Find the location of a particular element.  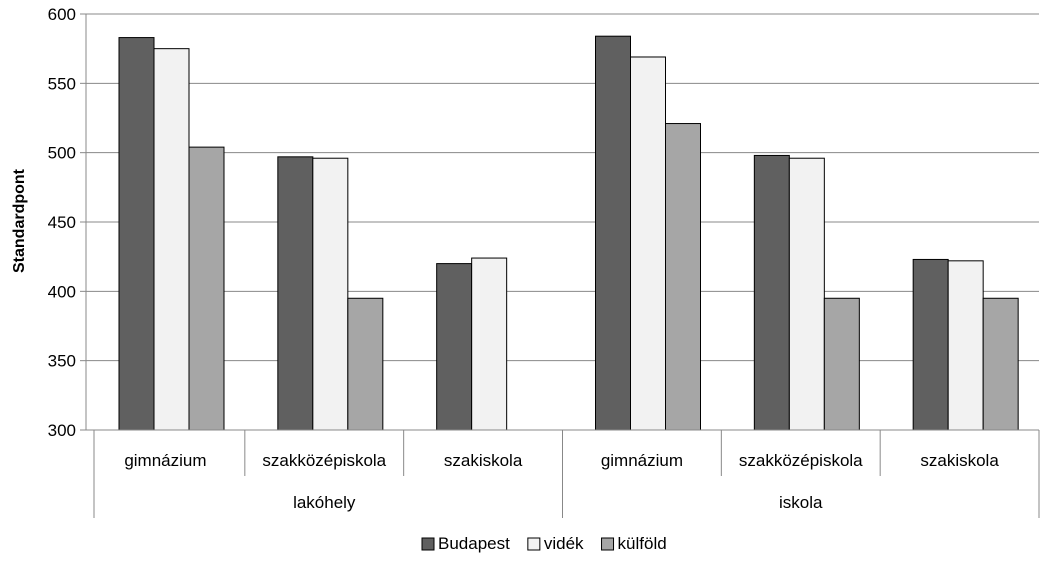

y-tick-label: 600 is located at coordinates (62, 14).